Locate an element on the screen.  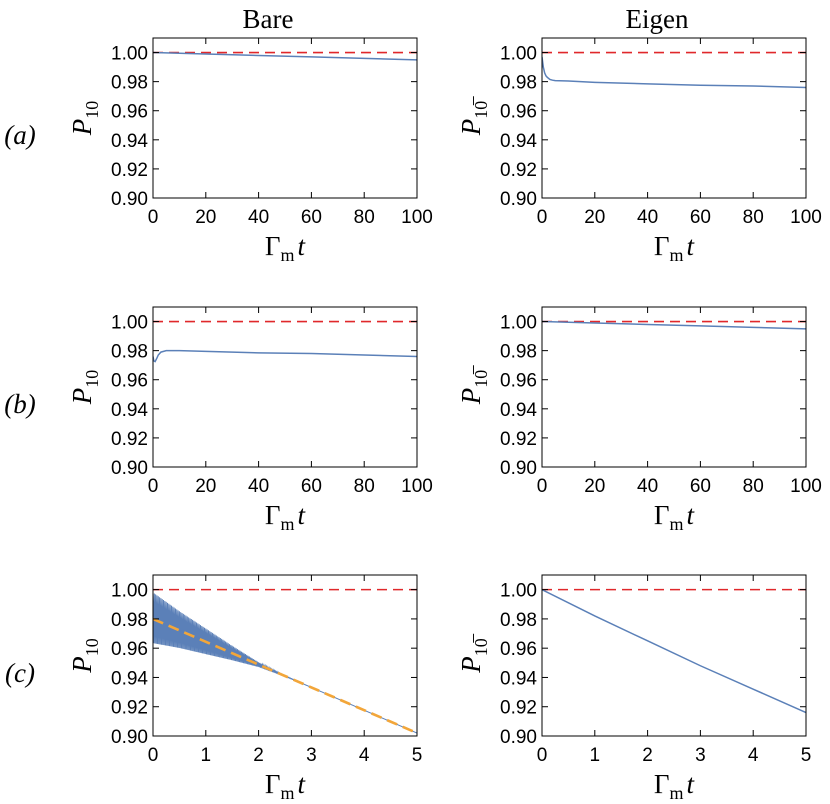
column-title-bare: Bare is located at coordinates (268, 19).